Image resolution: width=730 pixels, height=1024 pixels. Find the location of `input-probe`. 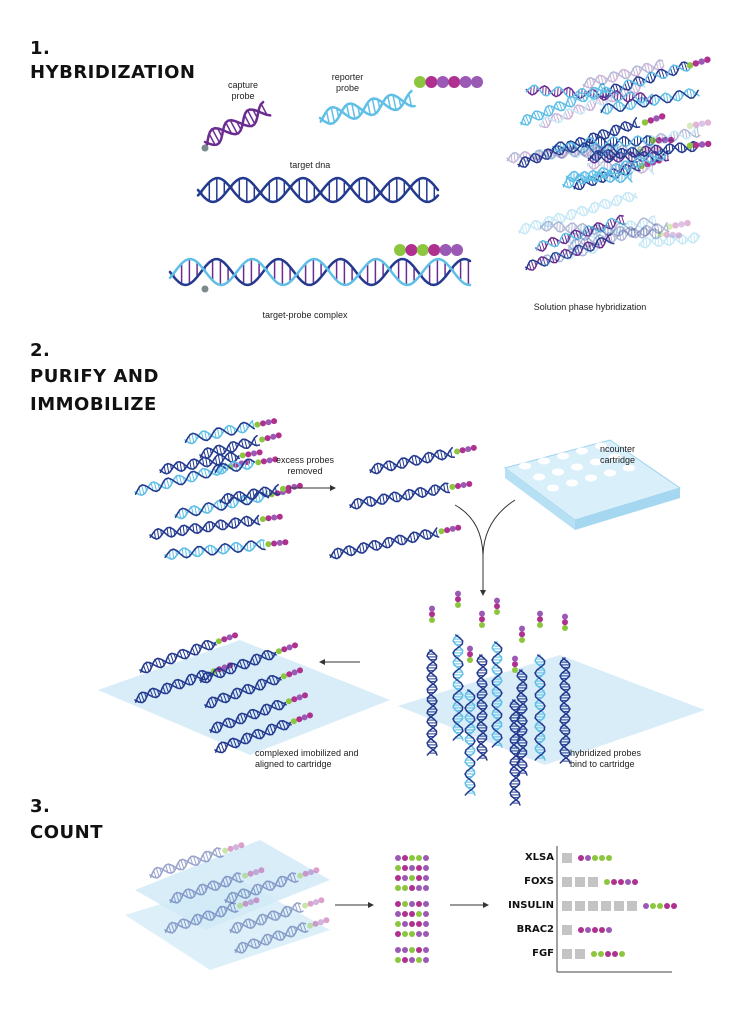

input-probe is located at coordinates (261, 493).